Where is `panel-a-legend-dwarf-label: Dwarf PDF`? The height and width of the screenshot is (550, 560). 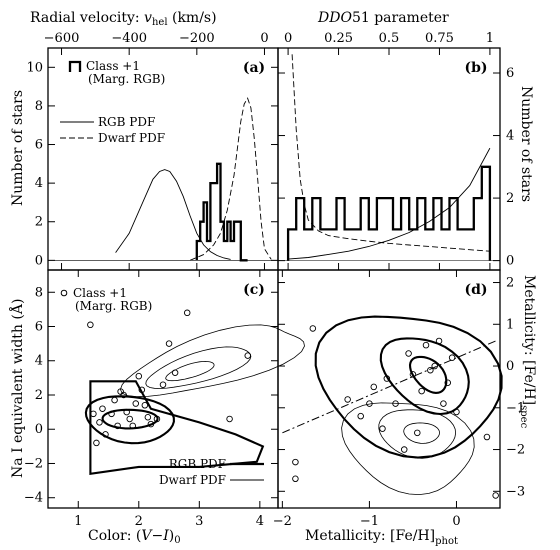
panel-a-legend-dwarf-label: Dwarf PDF is located at coordinates (131, 138).